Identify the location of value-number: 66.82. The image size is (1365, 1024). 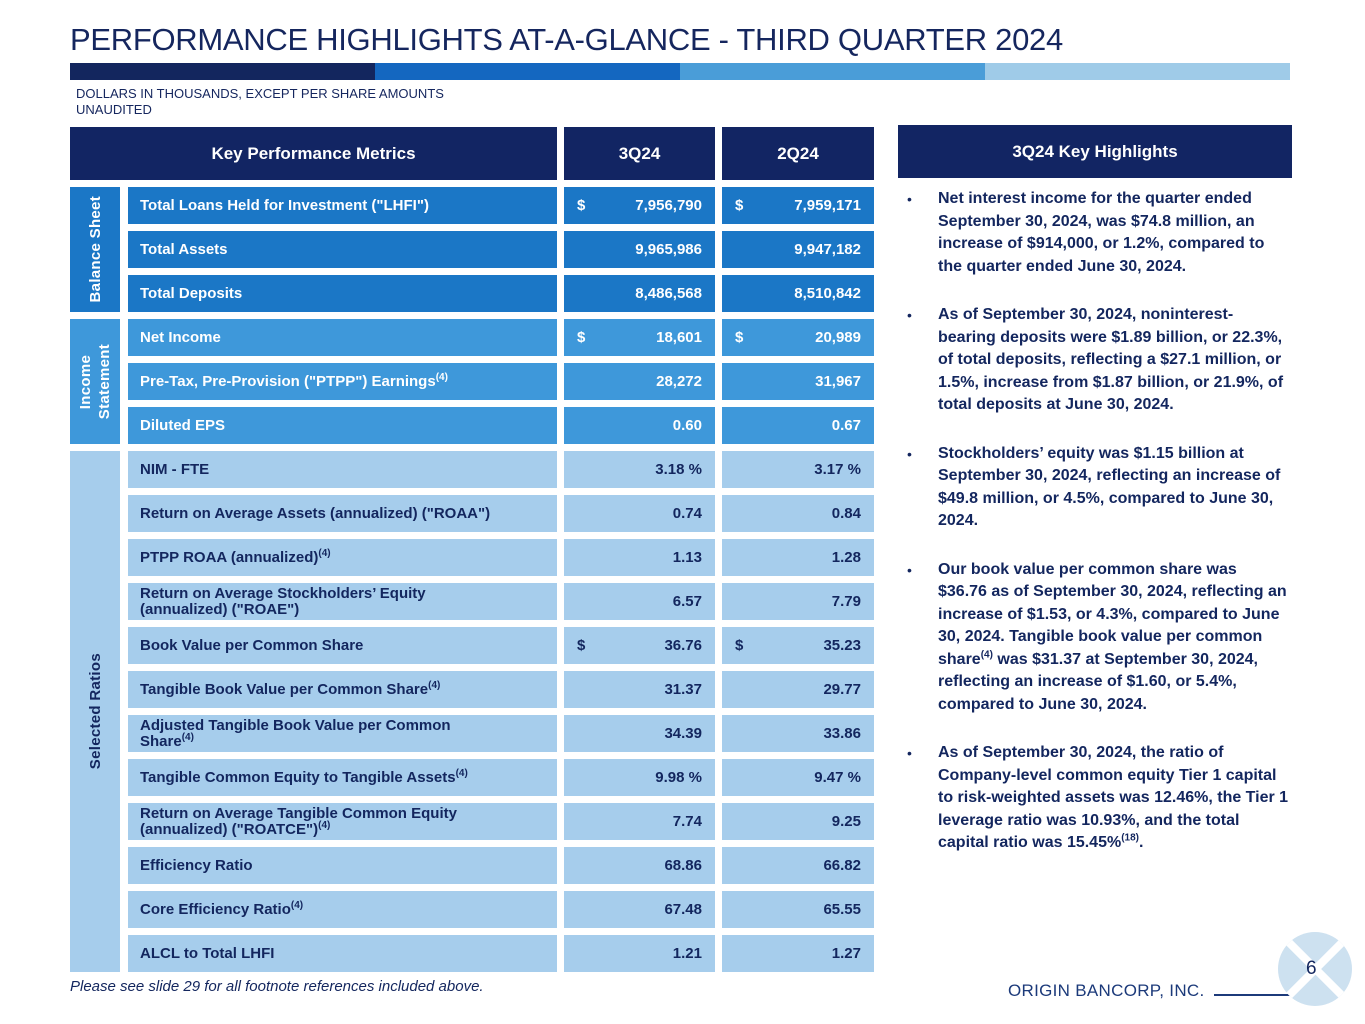
(842, 865).